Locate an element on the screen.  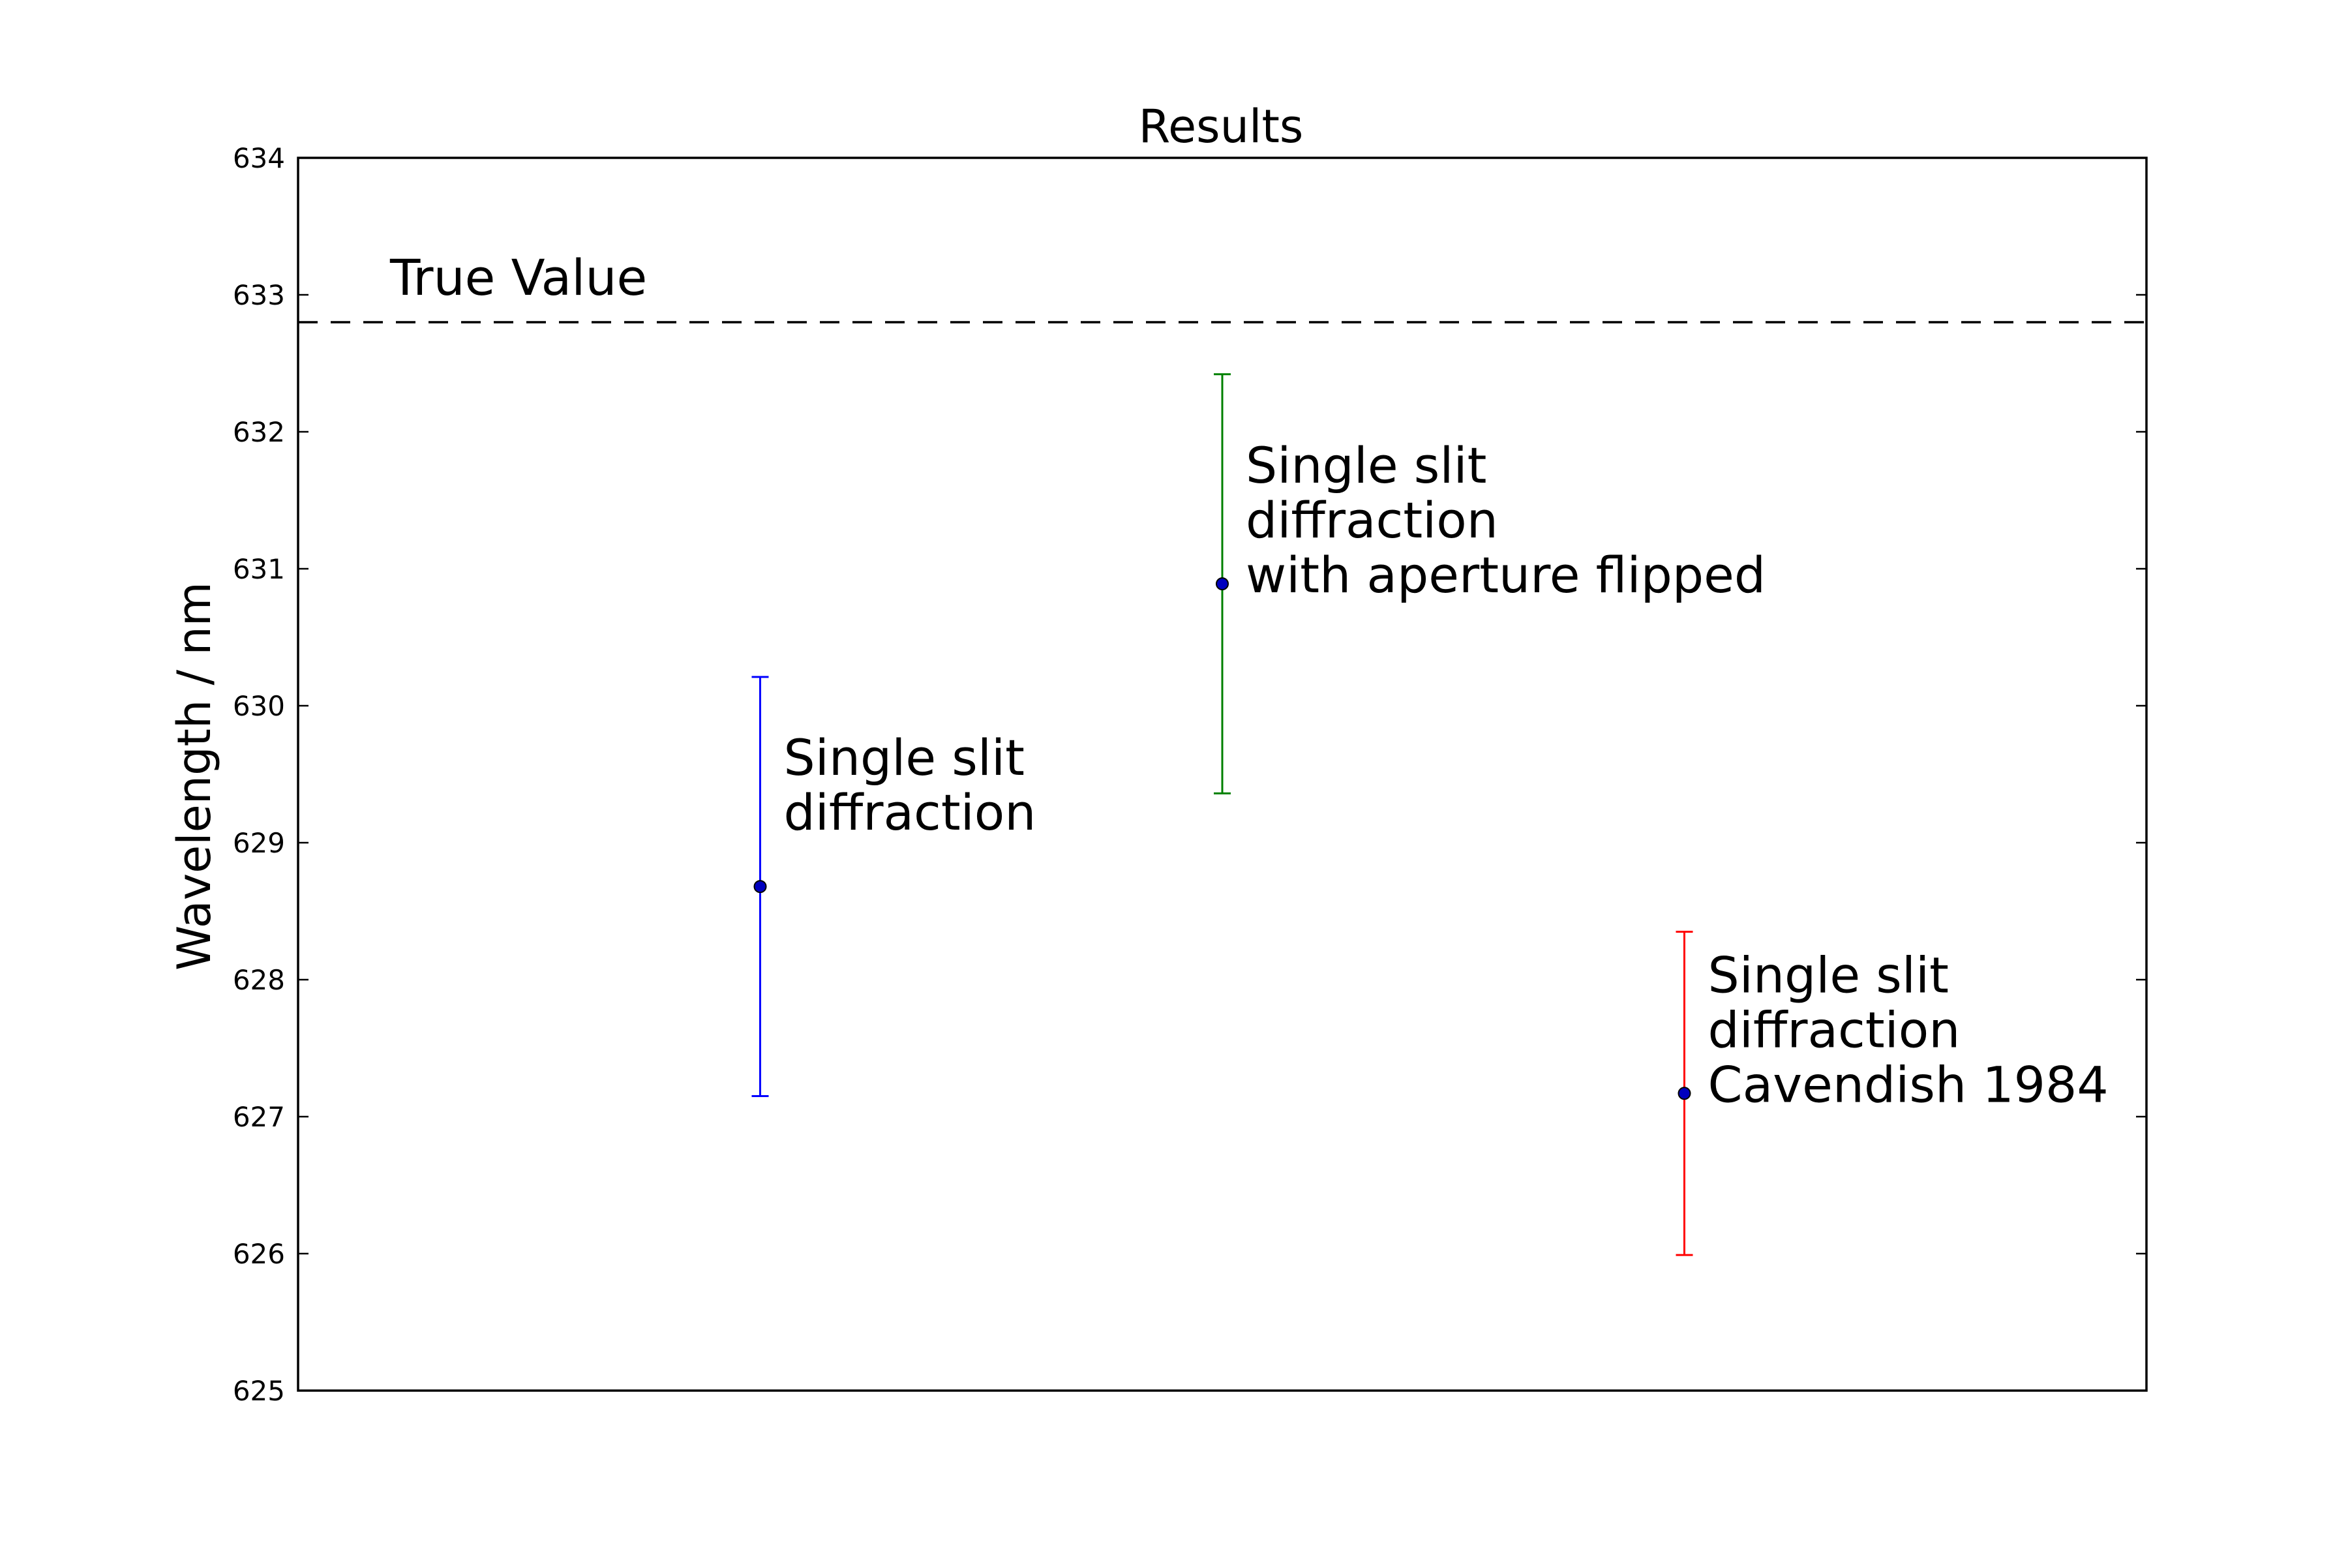
true-value-label: True Value is located at coordinates (518, 278).